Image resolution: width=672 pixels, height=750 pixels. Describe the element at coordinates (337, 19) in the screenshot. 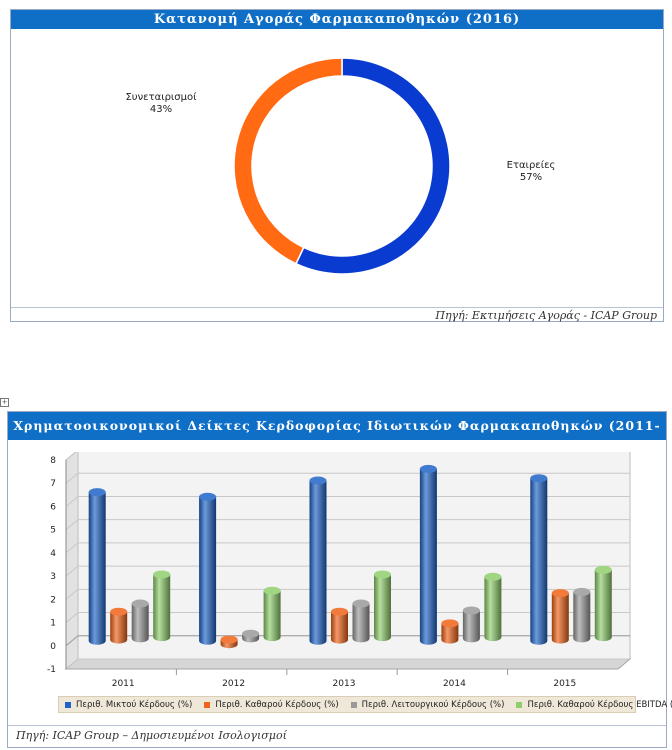

I see `market-share-title: Κατανομή Αγοράς Φαρμακαποθηκών (2016)` at that location.